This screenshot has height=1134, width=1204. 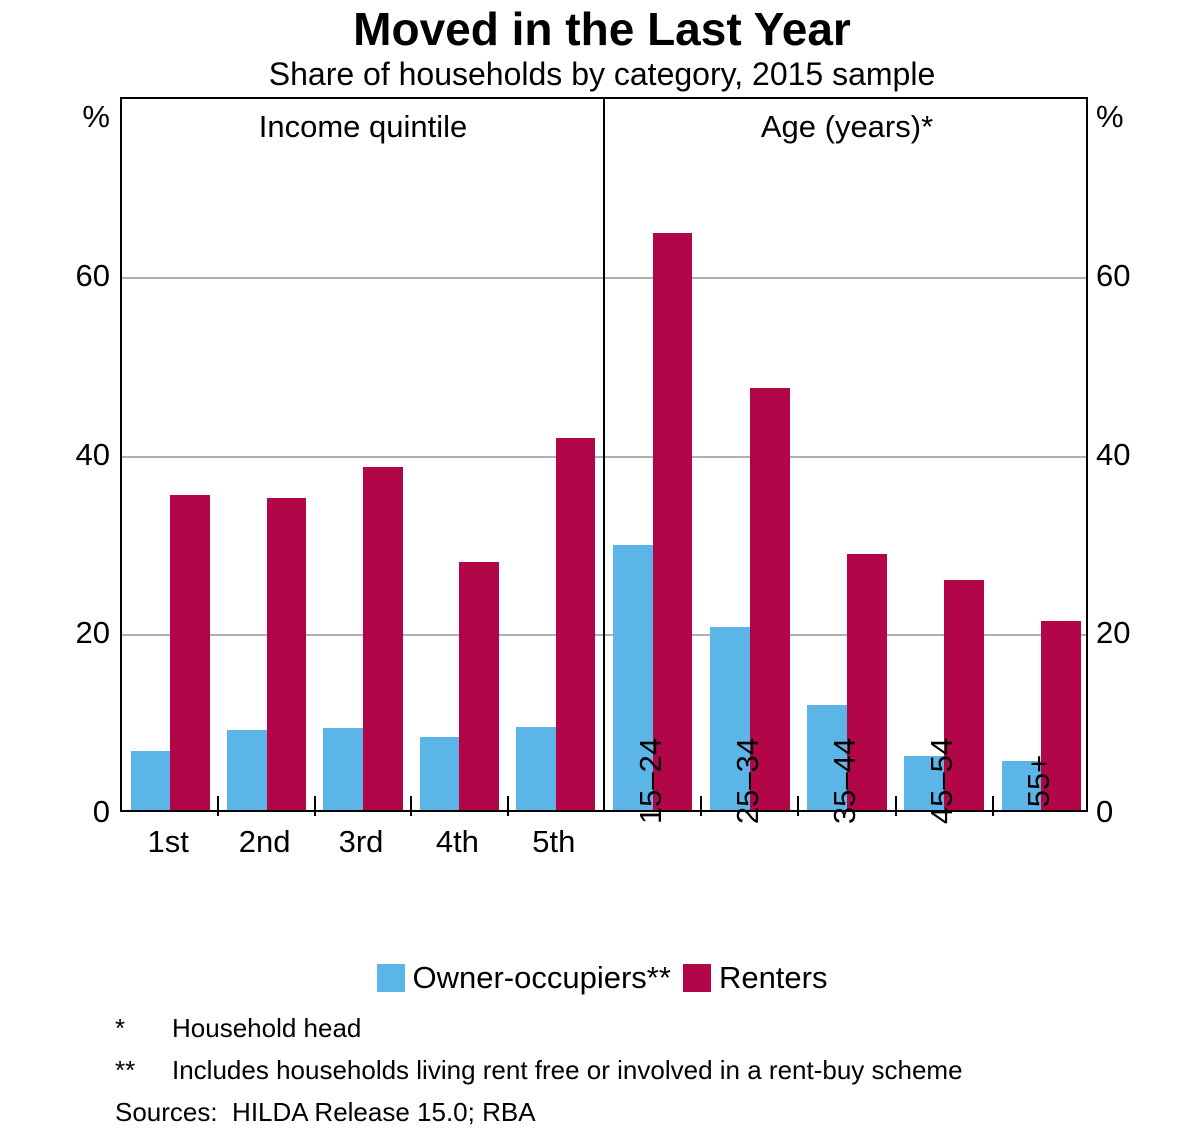 I want to click on category-label: 35–44, so click(x=844, y=781).